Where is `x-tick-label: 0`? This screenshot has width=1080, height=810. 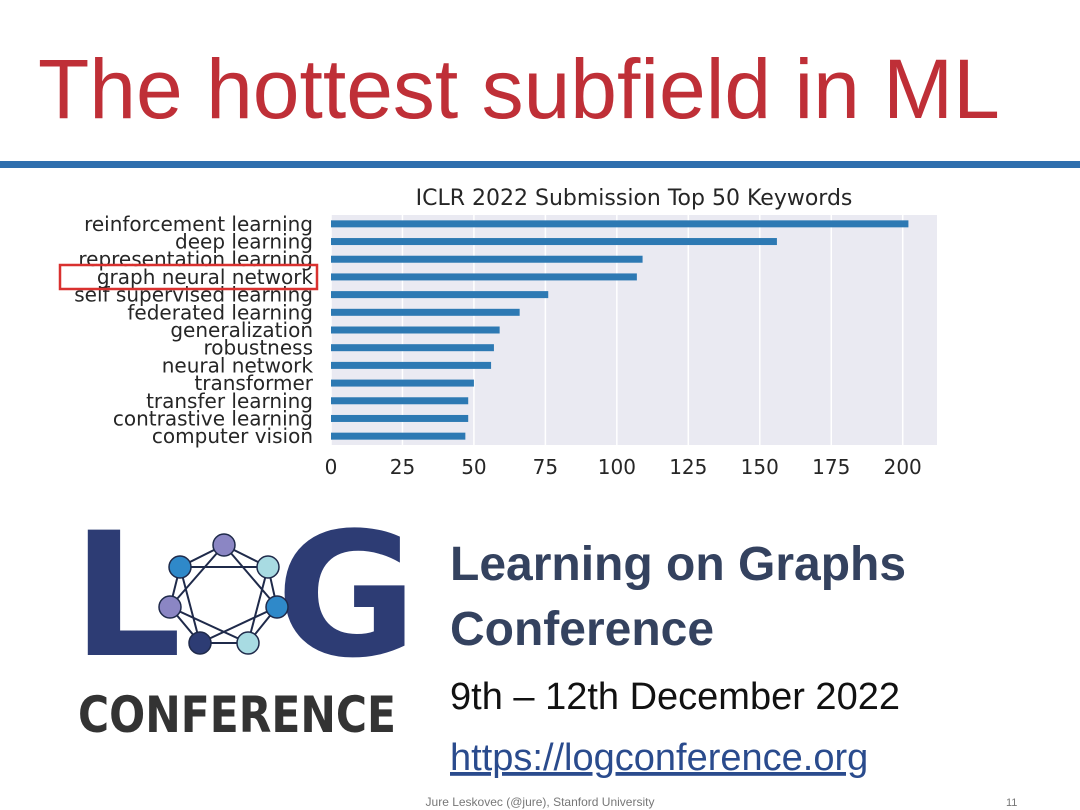 x-tick-label: 0 is located at coordinates (331, 467).